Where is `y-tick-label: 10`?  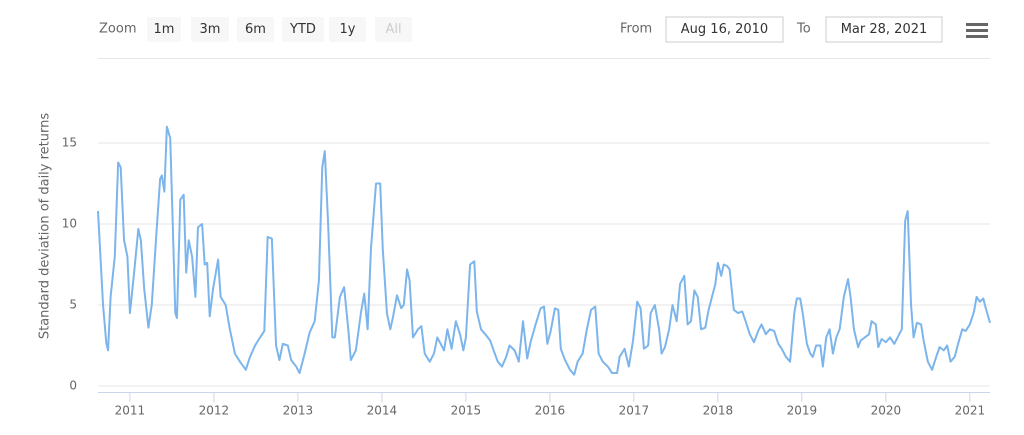
y-tick-label: 10 is located at coordinates (69, 224).